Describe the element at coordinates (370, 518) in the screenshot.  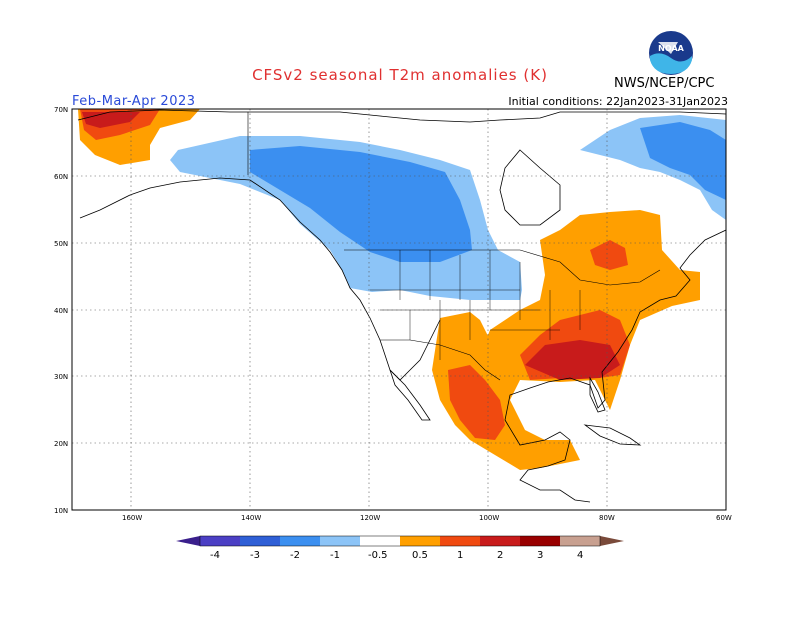
I see `lon-label: 120W` at that location.